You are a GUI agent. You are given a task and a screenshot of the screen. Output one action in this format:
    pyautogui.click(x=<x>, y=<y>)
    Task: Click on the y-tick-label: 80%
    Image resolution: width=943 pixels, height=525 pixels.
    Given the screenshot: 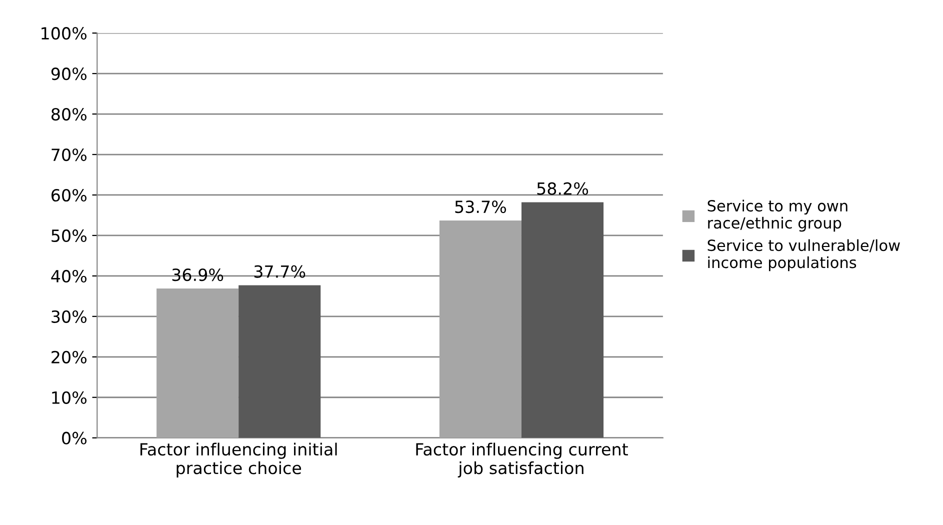 What is the action you would take?
    pyautogui.click(x=68, y=114)
    